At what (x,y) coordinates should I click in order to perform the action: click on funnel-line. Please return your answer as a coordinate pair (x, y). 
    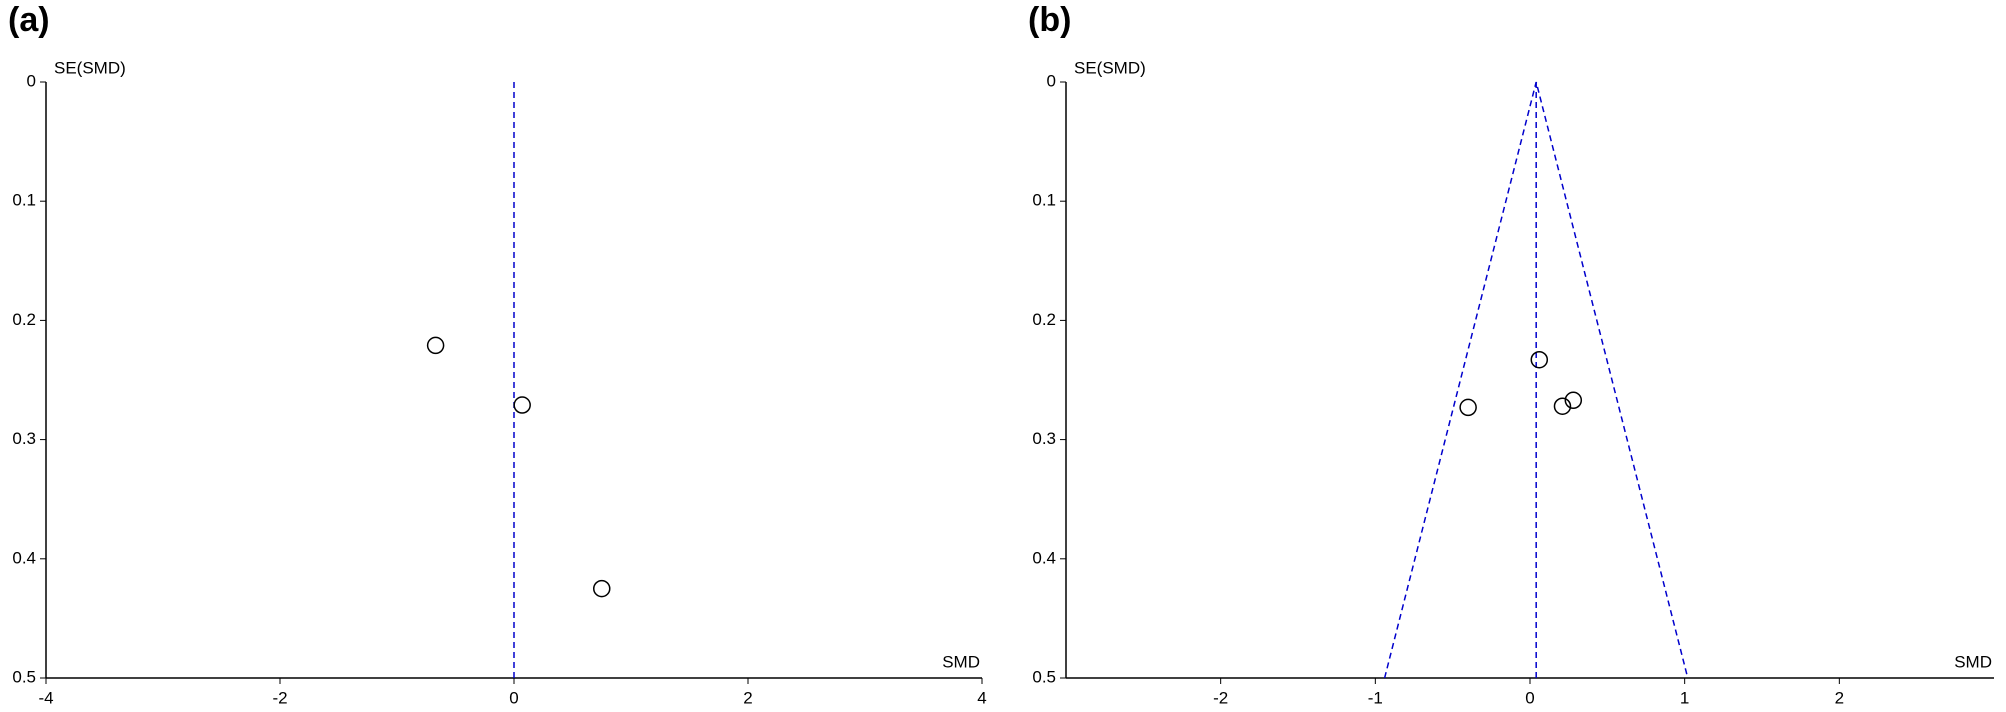
    Looking at the image, I should click on (1536, 380).